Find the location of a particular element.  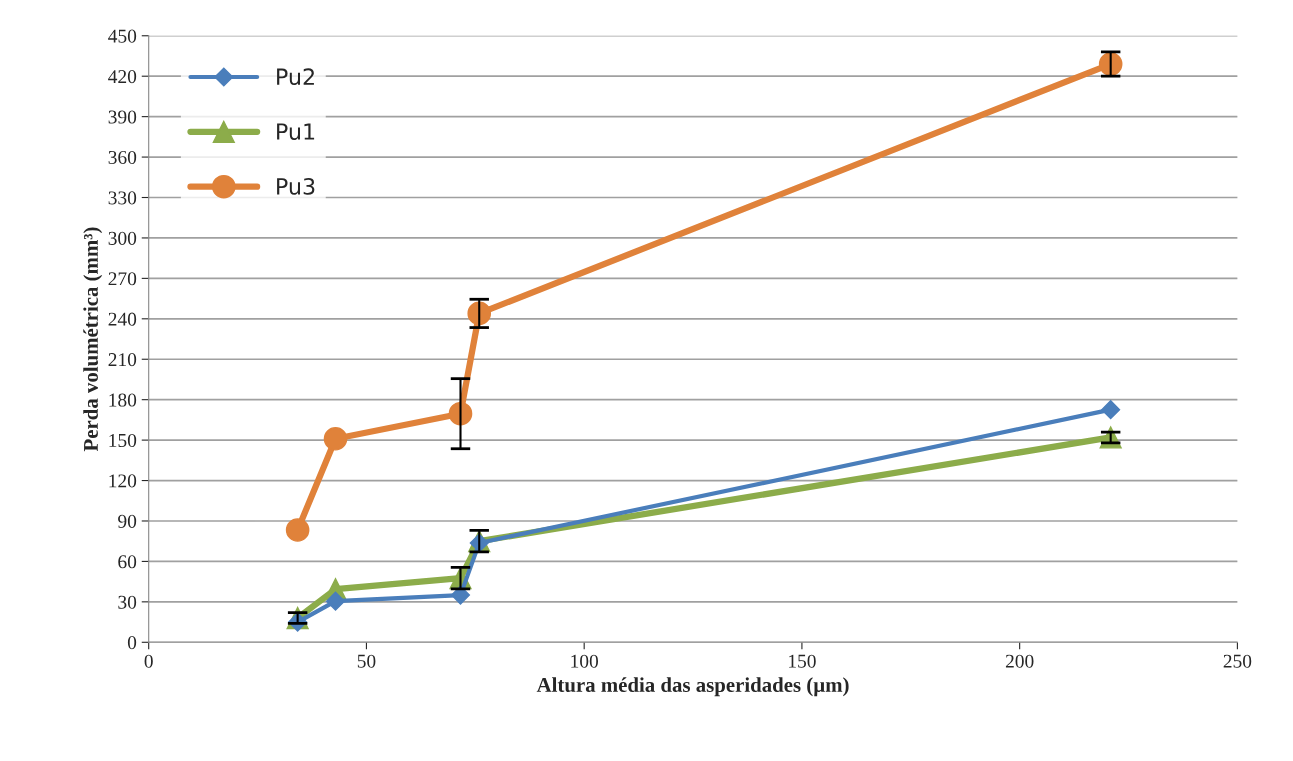

y-tick-label: 450 is located at coordinates (122, 36).